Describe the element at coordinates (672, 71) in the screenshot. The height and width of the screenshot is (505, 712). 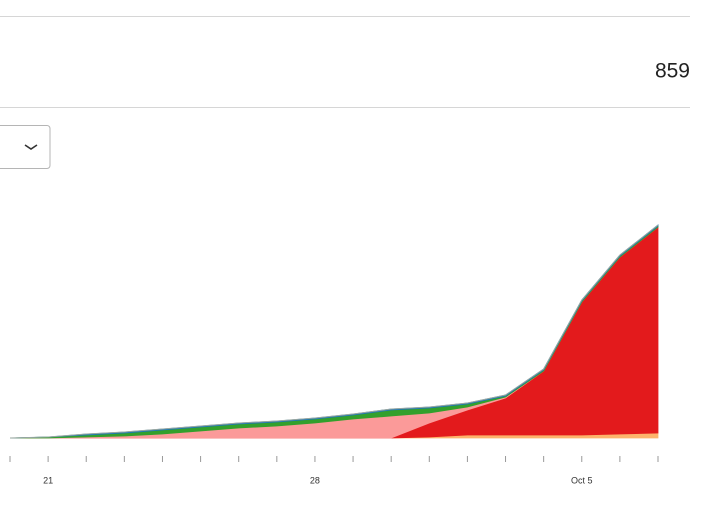
I see `stat-value: 859` at that location.